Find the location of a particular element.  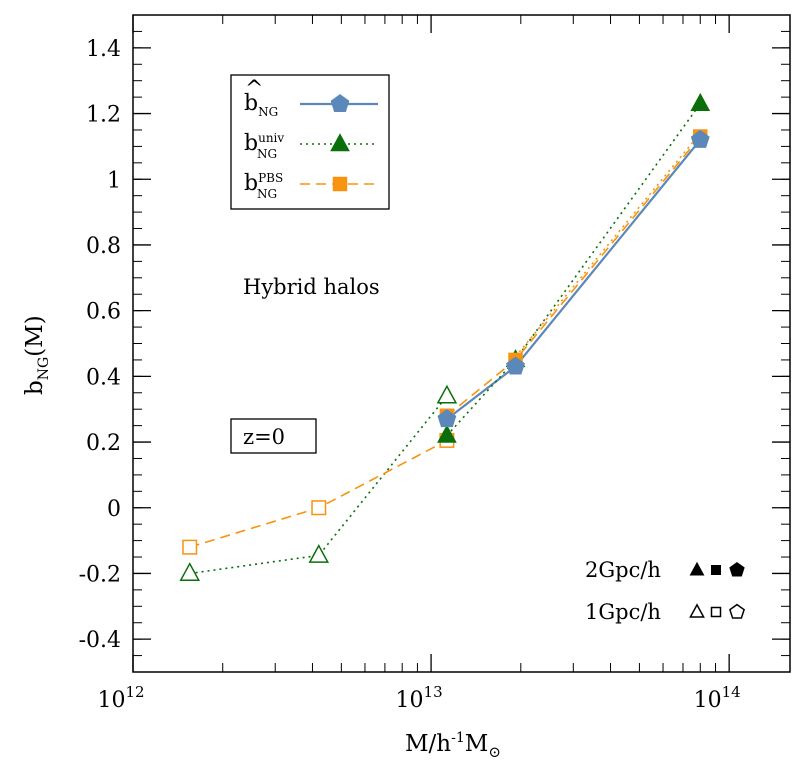

series-line-univ_1gpc is located at coordinates (318, 485).